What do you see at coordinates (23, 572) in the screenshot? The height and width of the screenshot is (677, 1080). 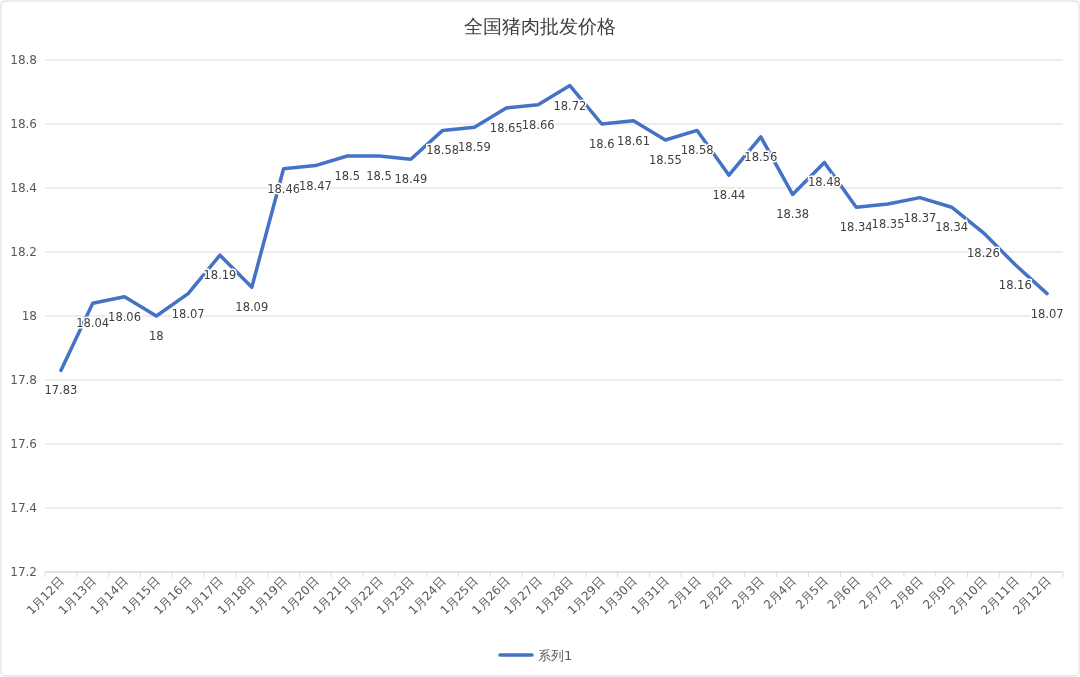 I see `y-tick-label: 17.2` at bounding box center [23, 572].